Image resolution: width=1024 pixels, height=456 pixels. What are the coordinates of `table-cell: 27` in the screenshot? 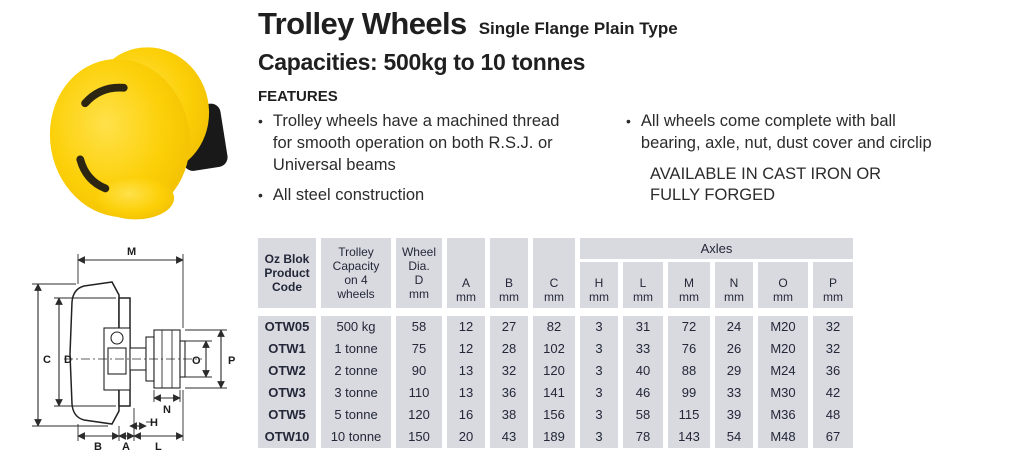 It's located at (509, 327).